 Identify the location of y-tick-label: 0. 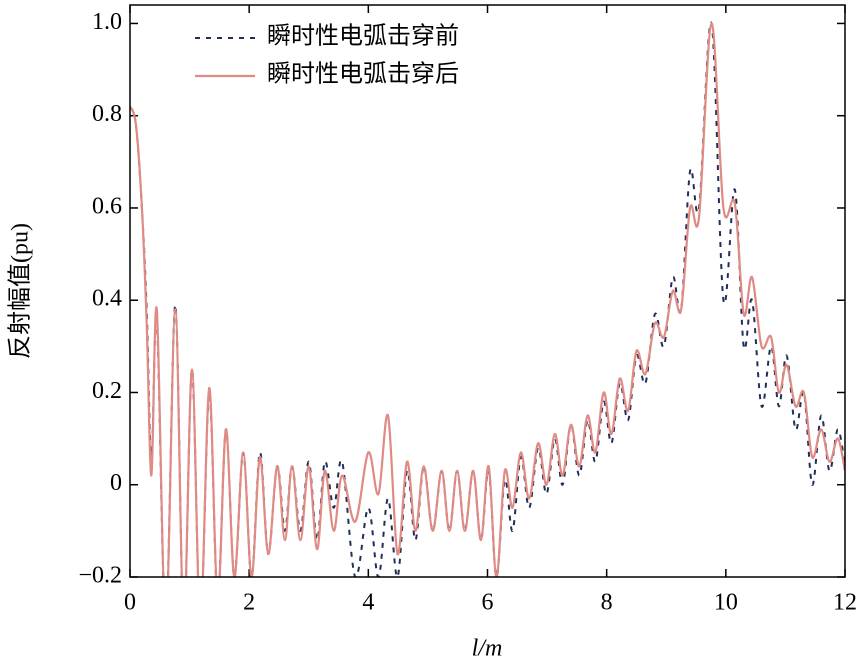
(116, 483).